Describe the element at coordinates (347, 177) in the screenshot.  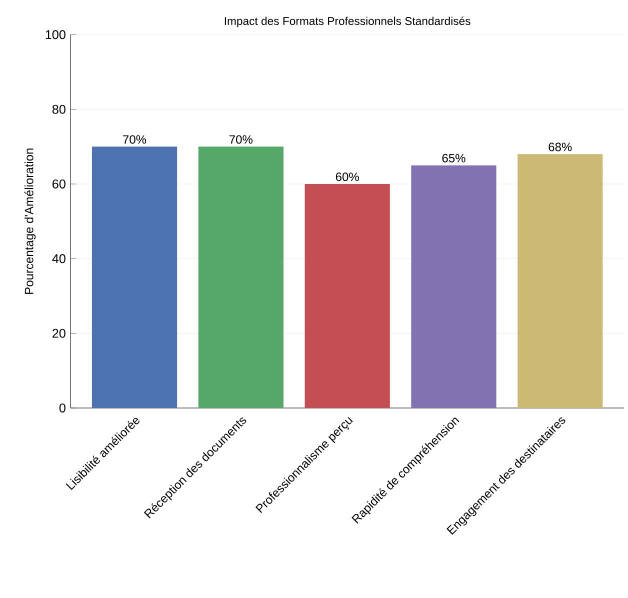
I see `data-label: 60%` at that location.